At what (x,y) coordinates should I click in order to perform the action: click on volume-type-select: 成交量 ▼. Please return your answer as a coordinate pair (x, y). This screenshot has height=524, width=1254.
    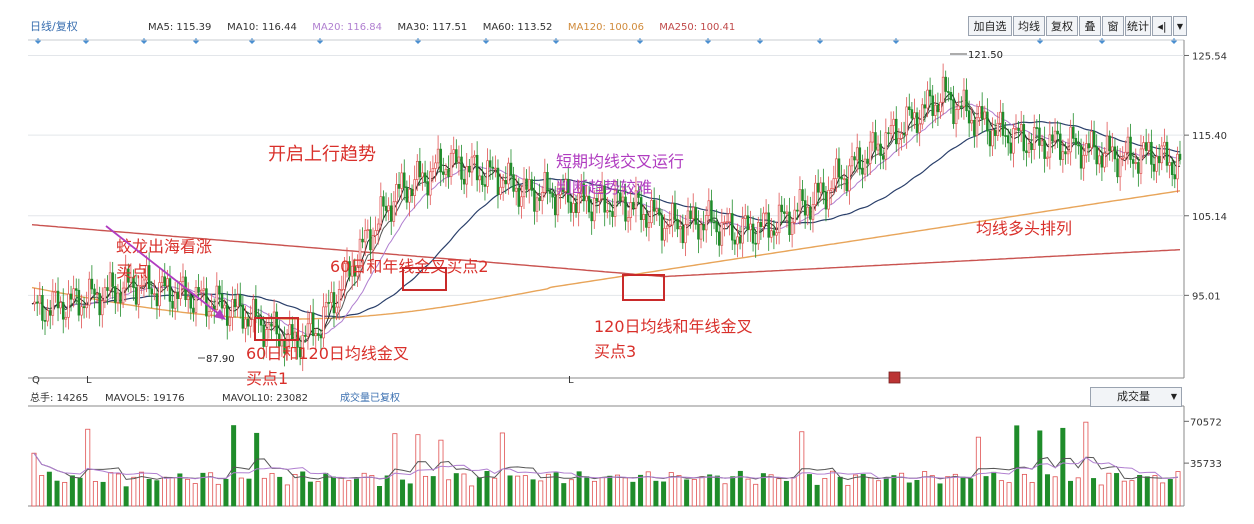
    Looking at the image, I should click on (1136, 397).